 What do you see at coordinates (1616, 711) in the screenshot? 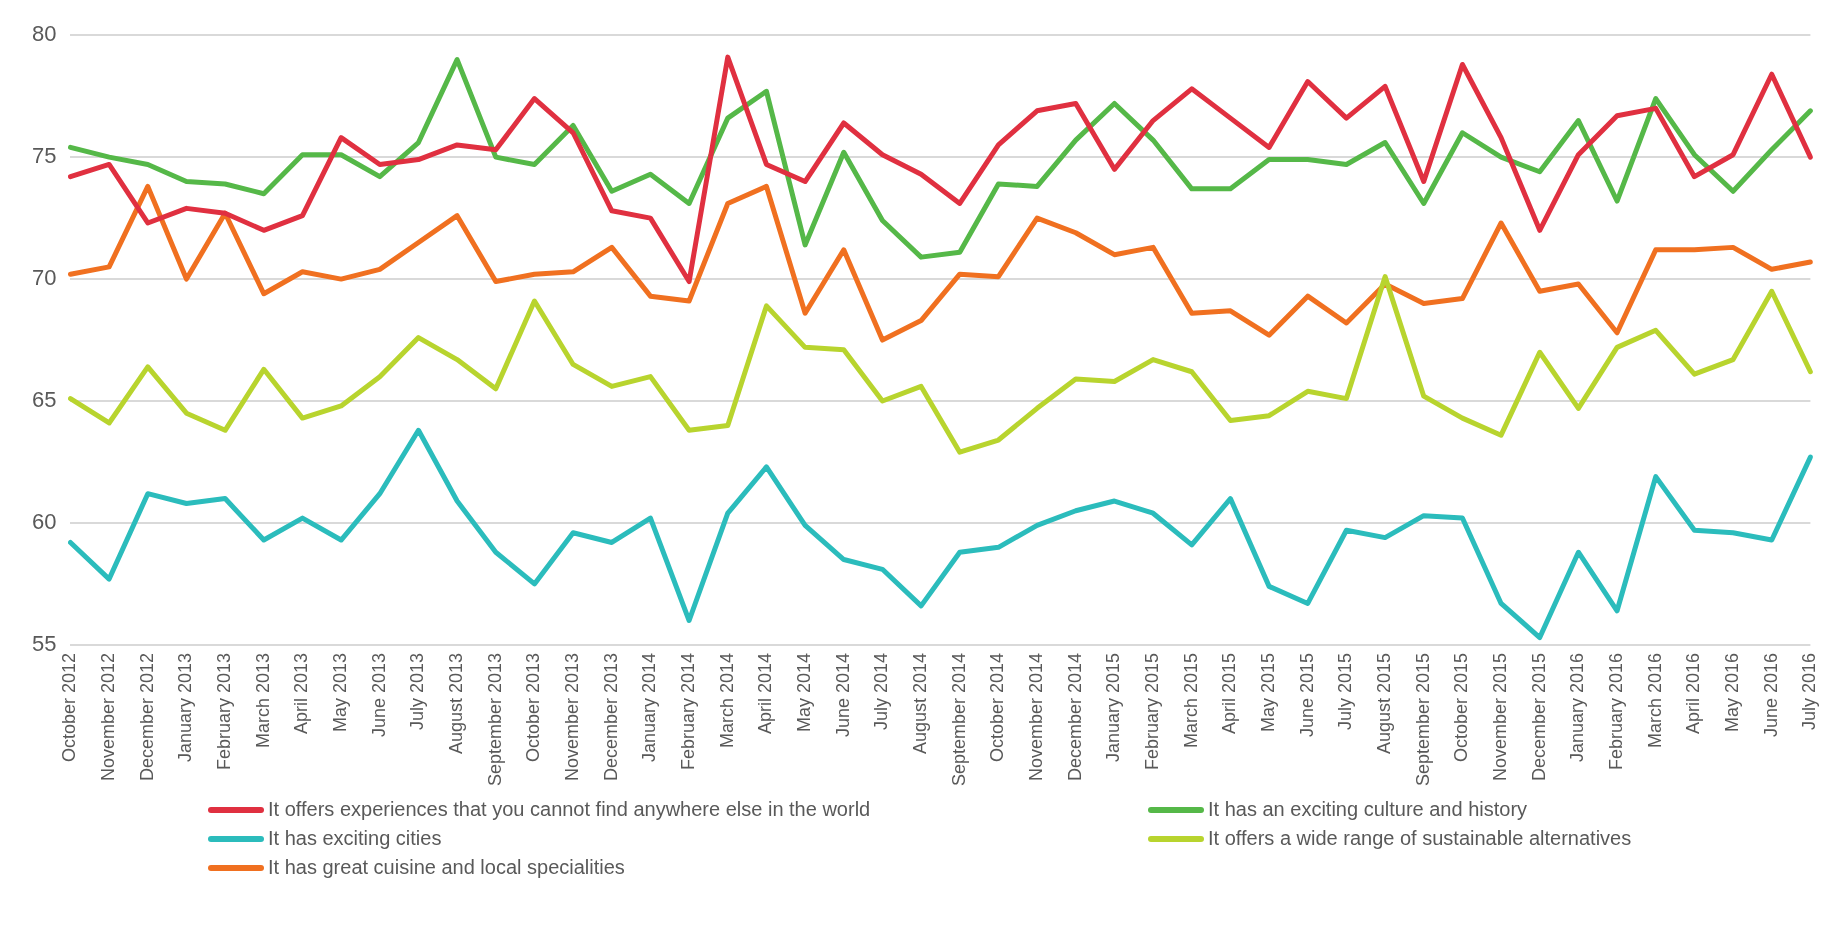
I see `x-tick-label: February 2016` at bounding box center [1616, 711].